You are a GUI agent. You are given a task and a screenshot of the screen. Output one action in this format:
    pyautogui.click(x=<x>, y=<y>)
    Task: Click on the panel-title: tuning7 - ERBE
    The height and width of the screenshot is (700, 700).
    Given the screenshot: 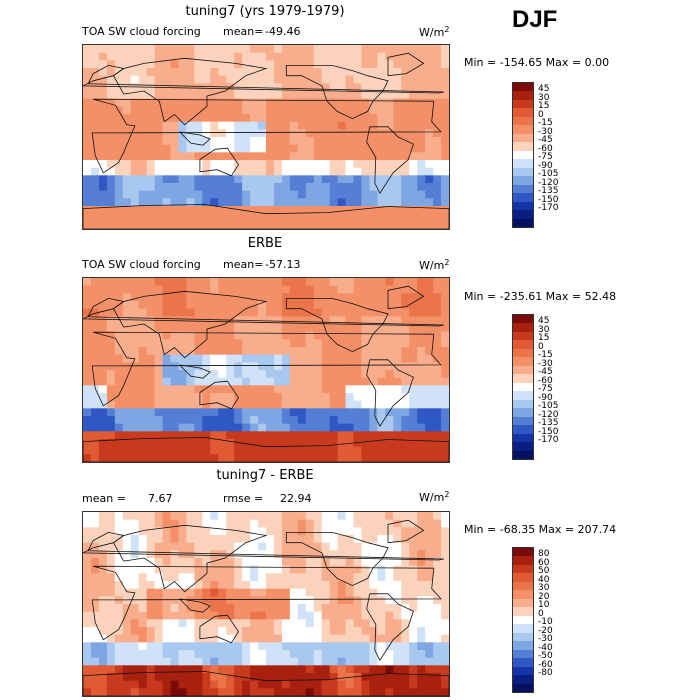 What is the action you would take?
    pyautogui.click(x=265, y=475)
    